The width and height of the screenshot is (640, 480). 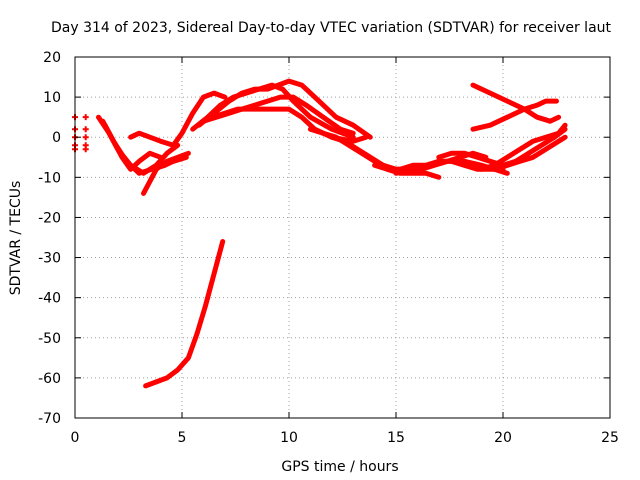 What do you see at coordinates (178, 119) in the screenshot?
I see `series-line-prn-d` at bounding box center [178, 119].